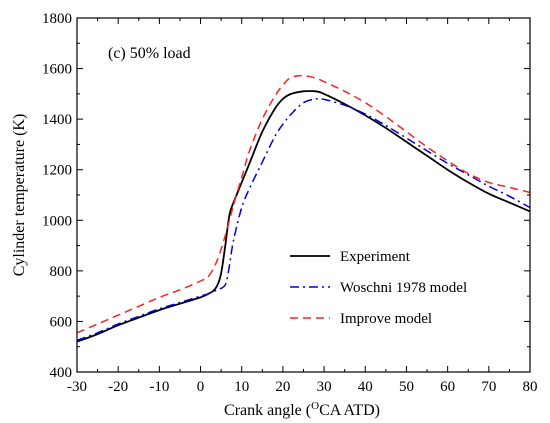 The height and width of the screenshot is (423, 550). What do you see at coordinates (77, 387) in the screenshot?
I see `x-tick-label: -30` at bounding box center [77, 387].